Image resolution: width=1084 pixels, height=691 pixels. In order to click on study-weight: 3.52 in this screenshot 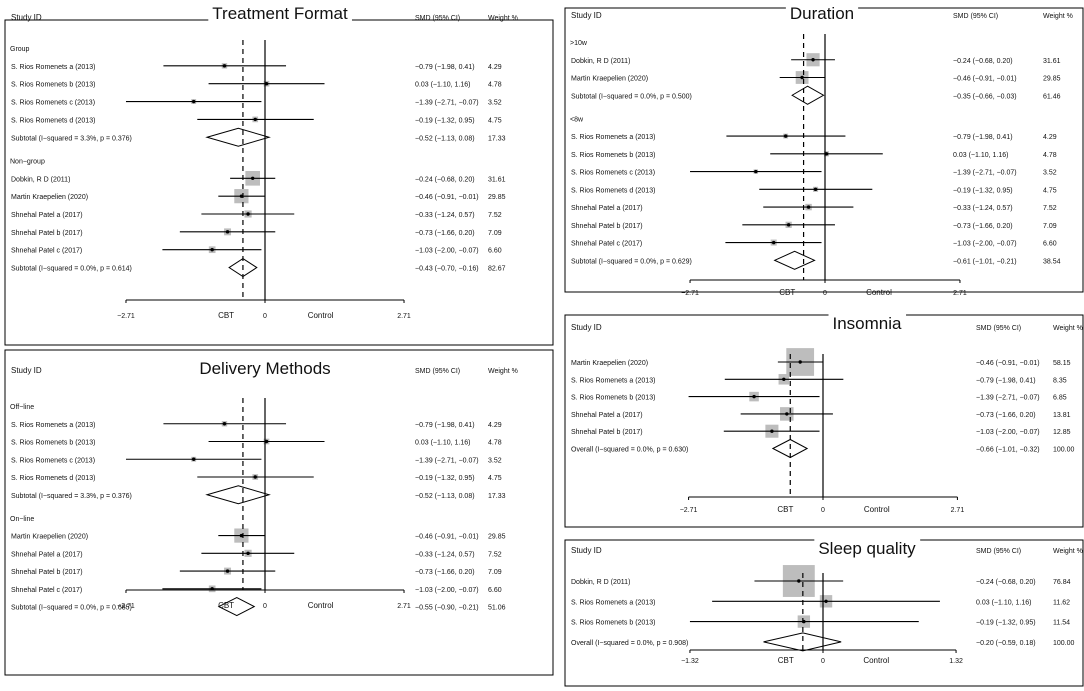, I will do `click(1050, 173)`.